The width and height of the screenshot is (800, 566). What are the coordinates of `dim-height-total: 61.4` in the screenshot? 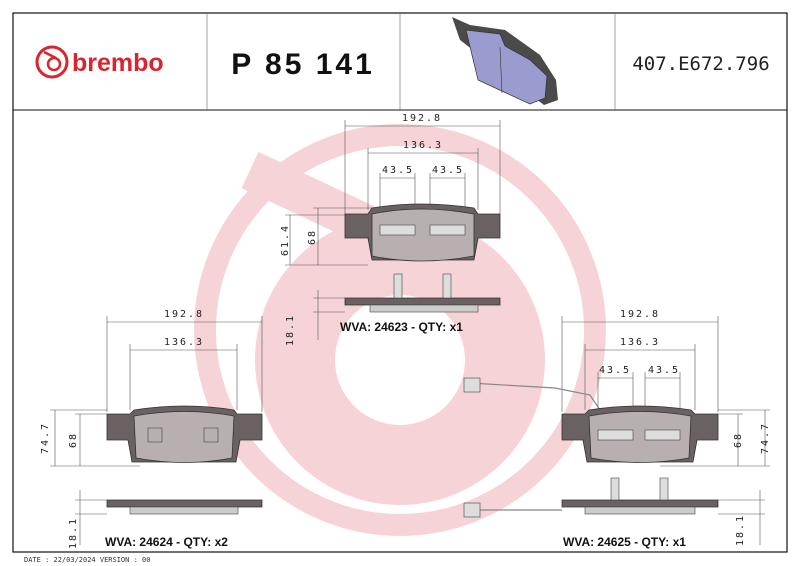 It's located at (285, 240).